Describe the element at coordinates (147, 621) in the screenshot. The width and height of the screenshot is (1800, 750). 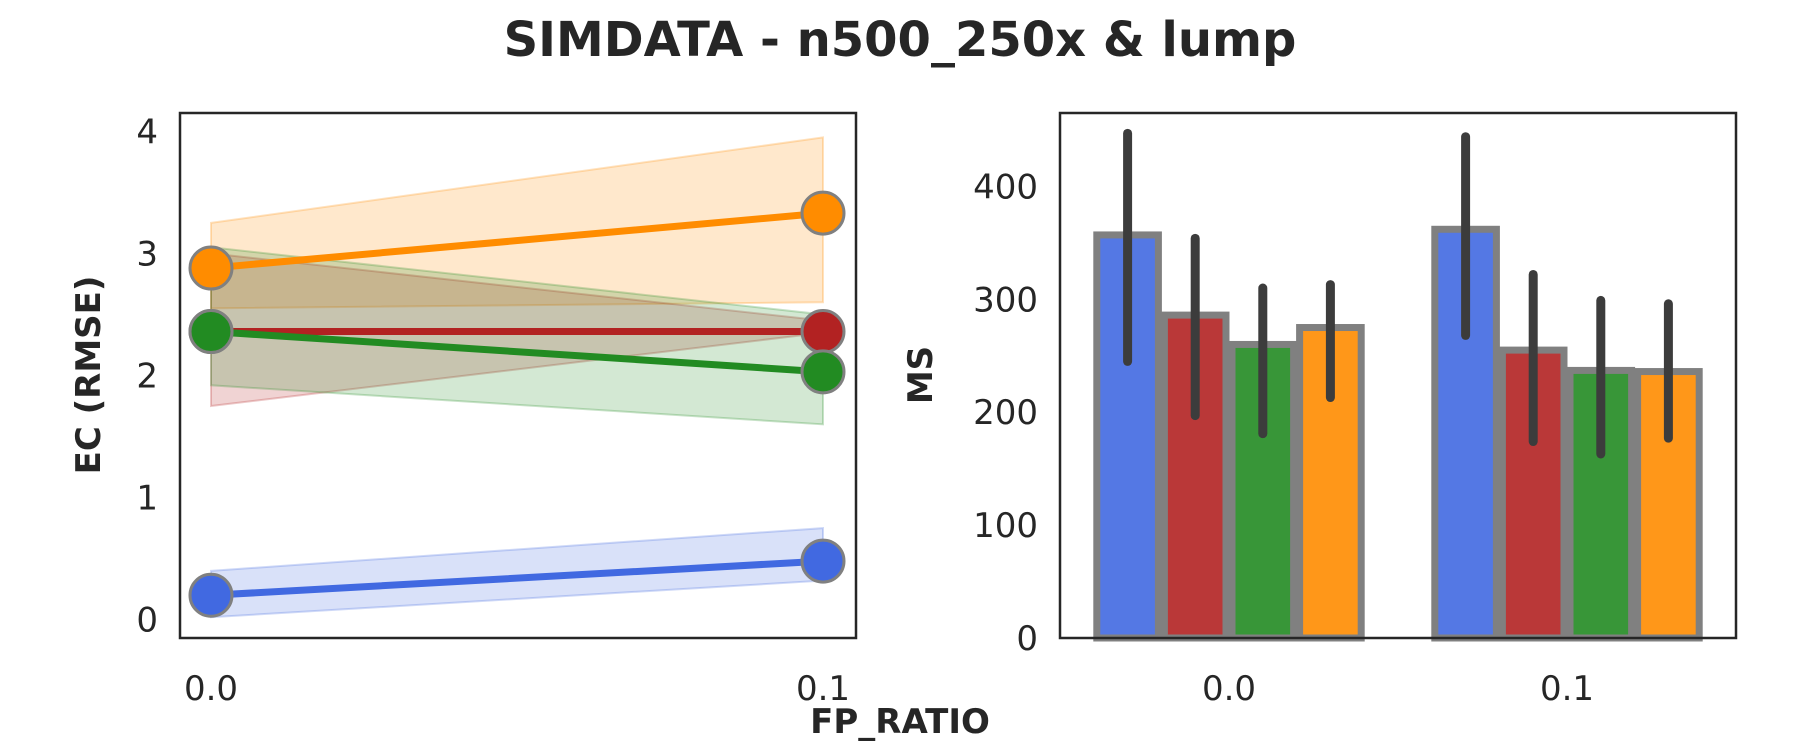
I see `left-y-tick-label-0: 0` at that location.